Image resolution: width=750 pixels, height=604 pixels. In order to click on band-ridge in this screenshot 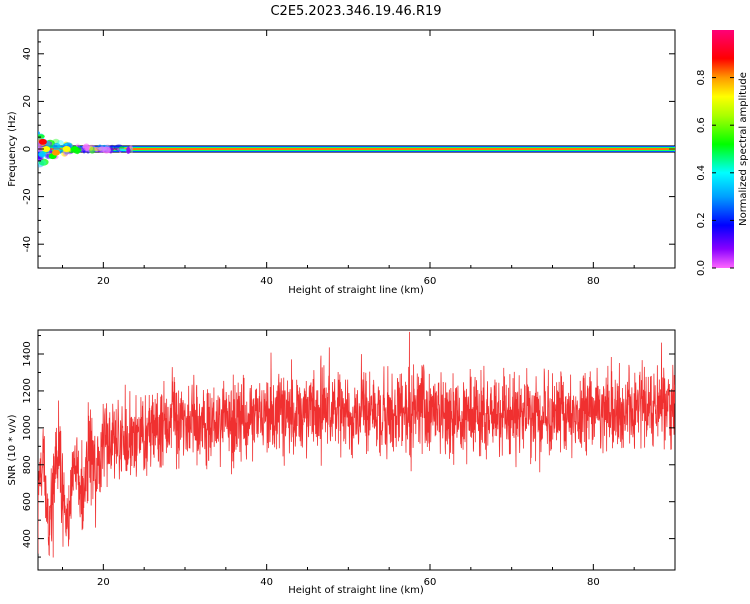, I will do `click(356, 149)`.